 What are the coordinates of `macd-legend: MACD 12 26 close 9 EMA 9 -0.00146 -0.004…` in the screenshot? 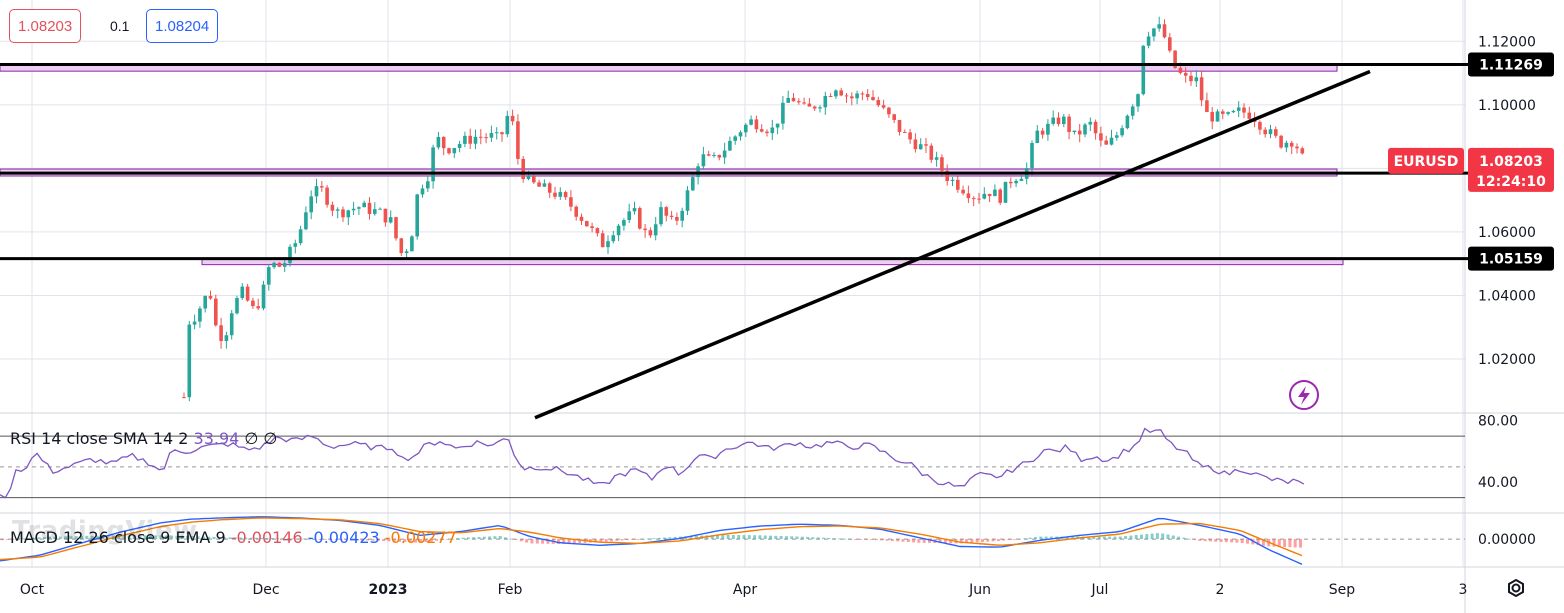 It's located at (233, 537).